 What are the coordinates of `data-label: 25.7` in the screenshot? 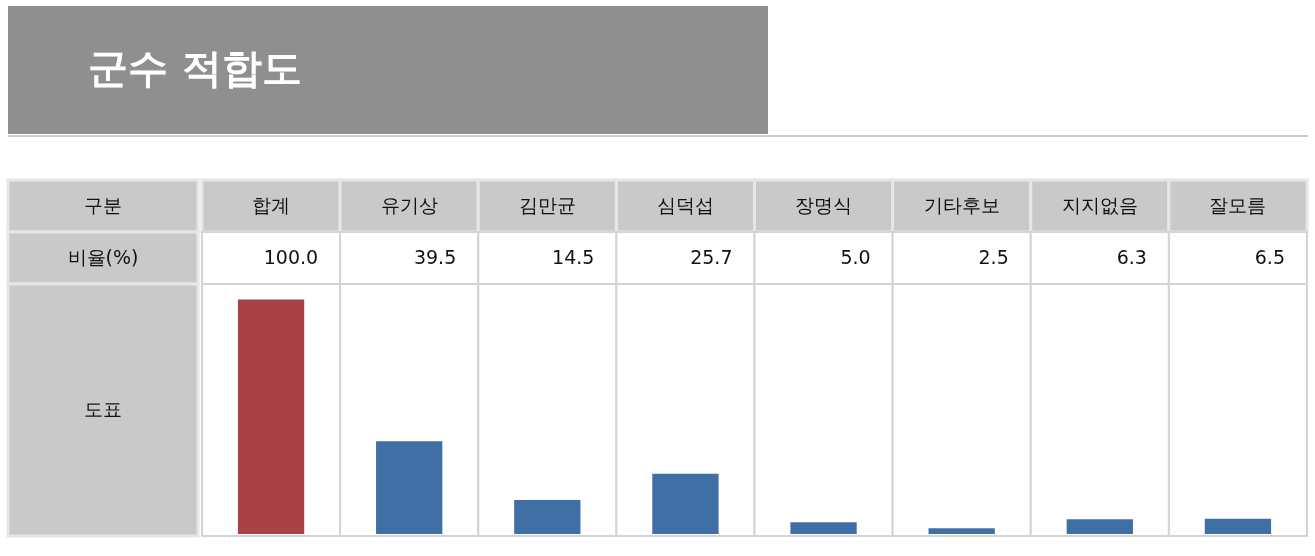 It's located at (711, 257).